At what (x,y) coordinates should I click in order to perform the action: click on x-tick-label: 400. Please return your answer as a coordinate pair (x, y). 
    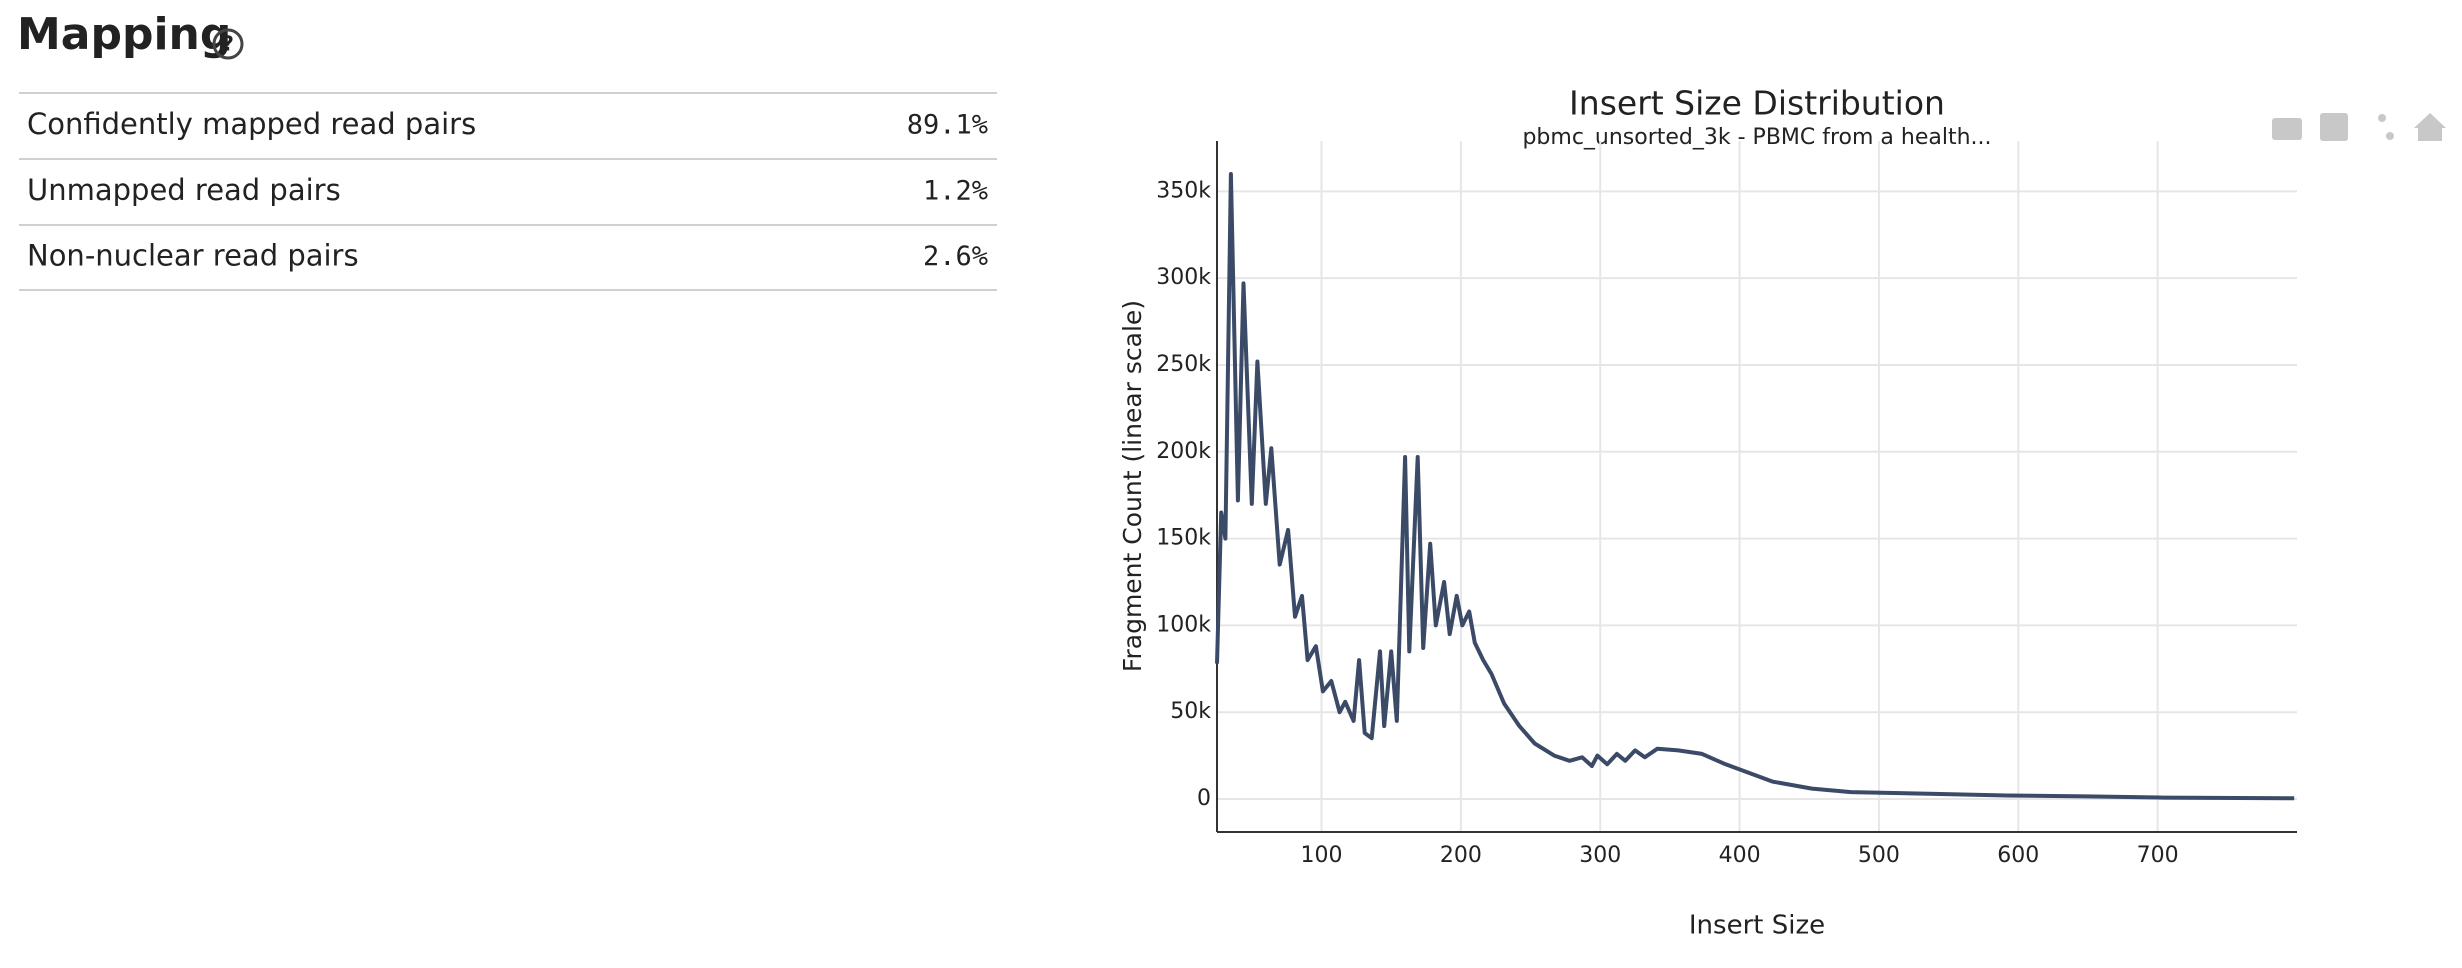
    Looking at the image, I should click on (1740, 855).